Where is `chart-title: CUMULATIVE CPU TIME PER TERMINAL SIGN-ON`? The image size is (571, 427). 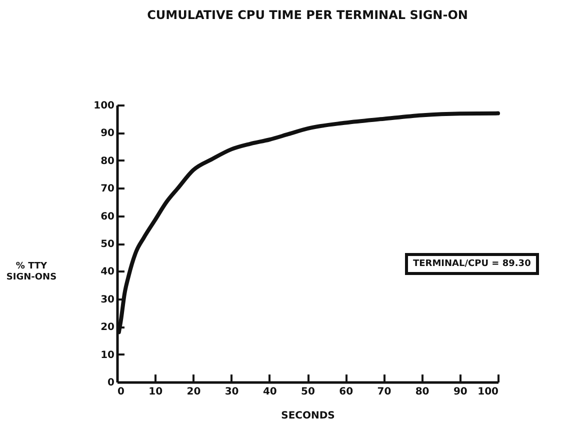
chart-title: CUMULATIVE CPU TIME PER TERMINAL SIGN-ON is located at coordinates (307, 15).